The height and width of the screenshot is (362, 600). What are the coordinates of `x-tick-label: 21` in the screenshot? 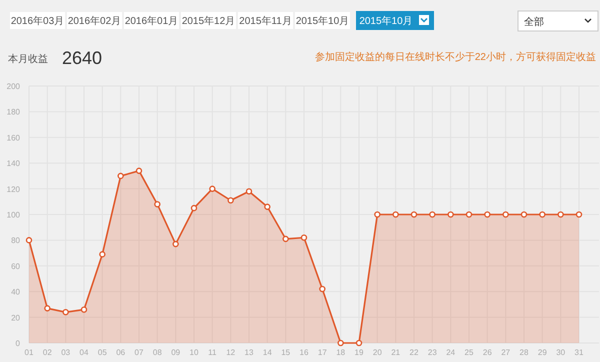 It's located at (396, 352).